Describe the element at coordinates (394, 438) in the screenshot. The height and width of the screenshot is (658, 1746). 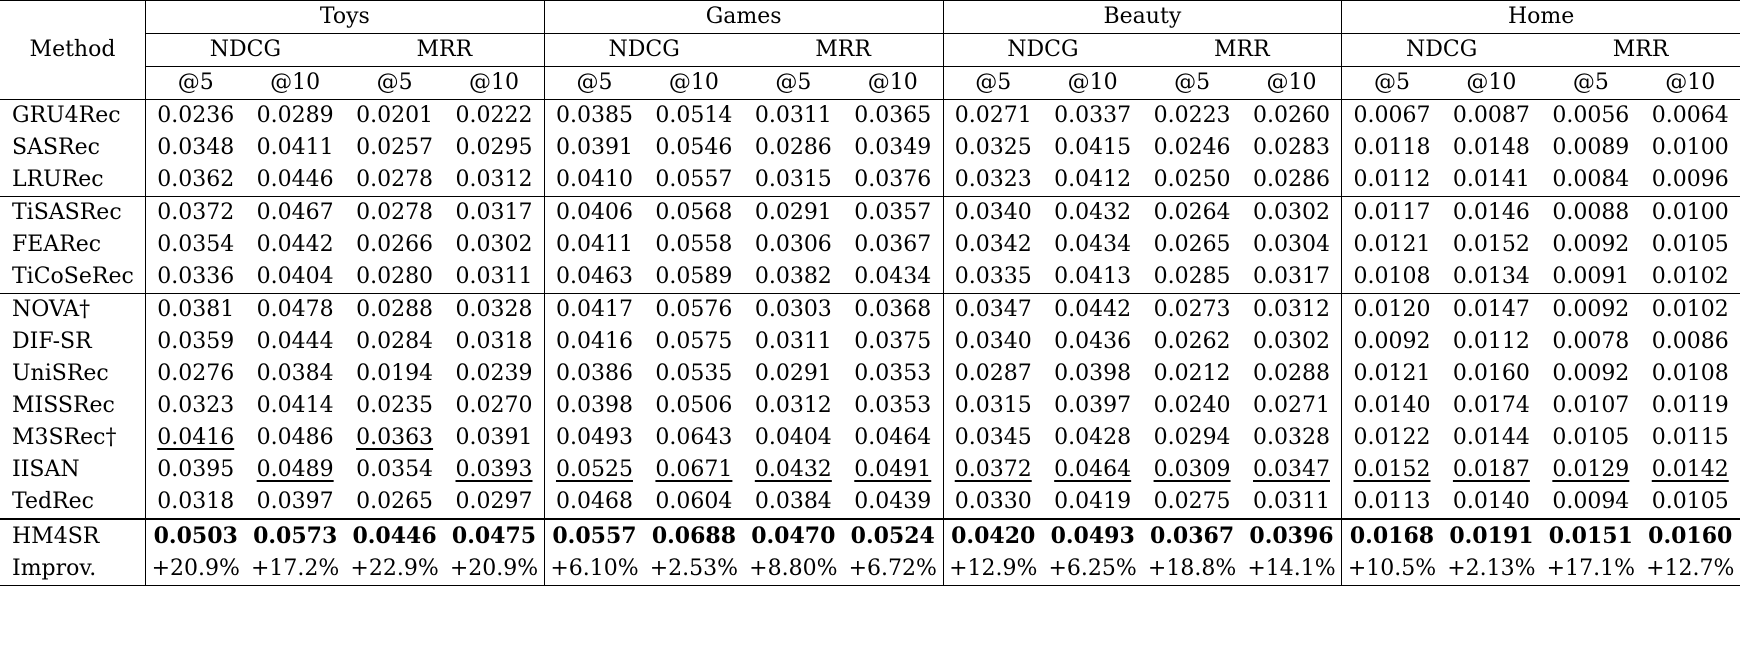
I see `table-cell: 0.0363` at that location.